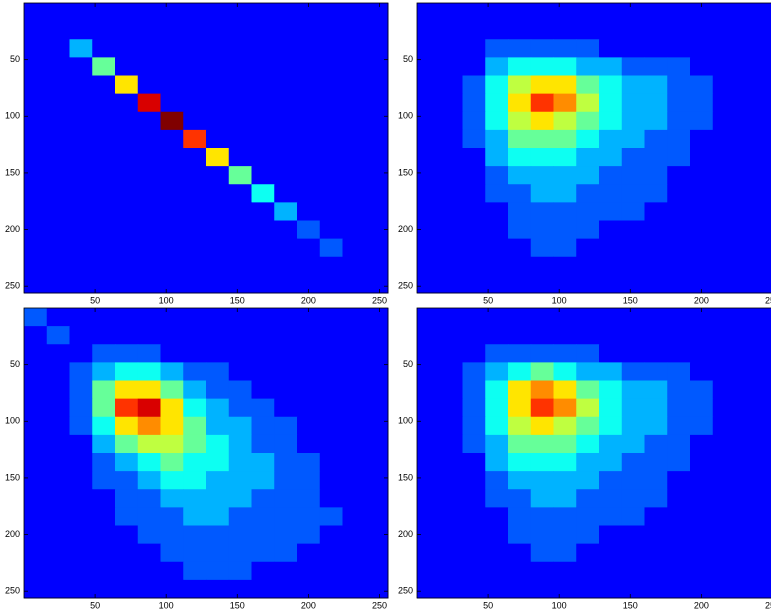 The height and width of the screenshot is (610, 771). Describe the element at coordinates (488, 605) in the screenshot. I see `x-tick-label: 50` at that location.